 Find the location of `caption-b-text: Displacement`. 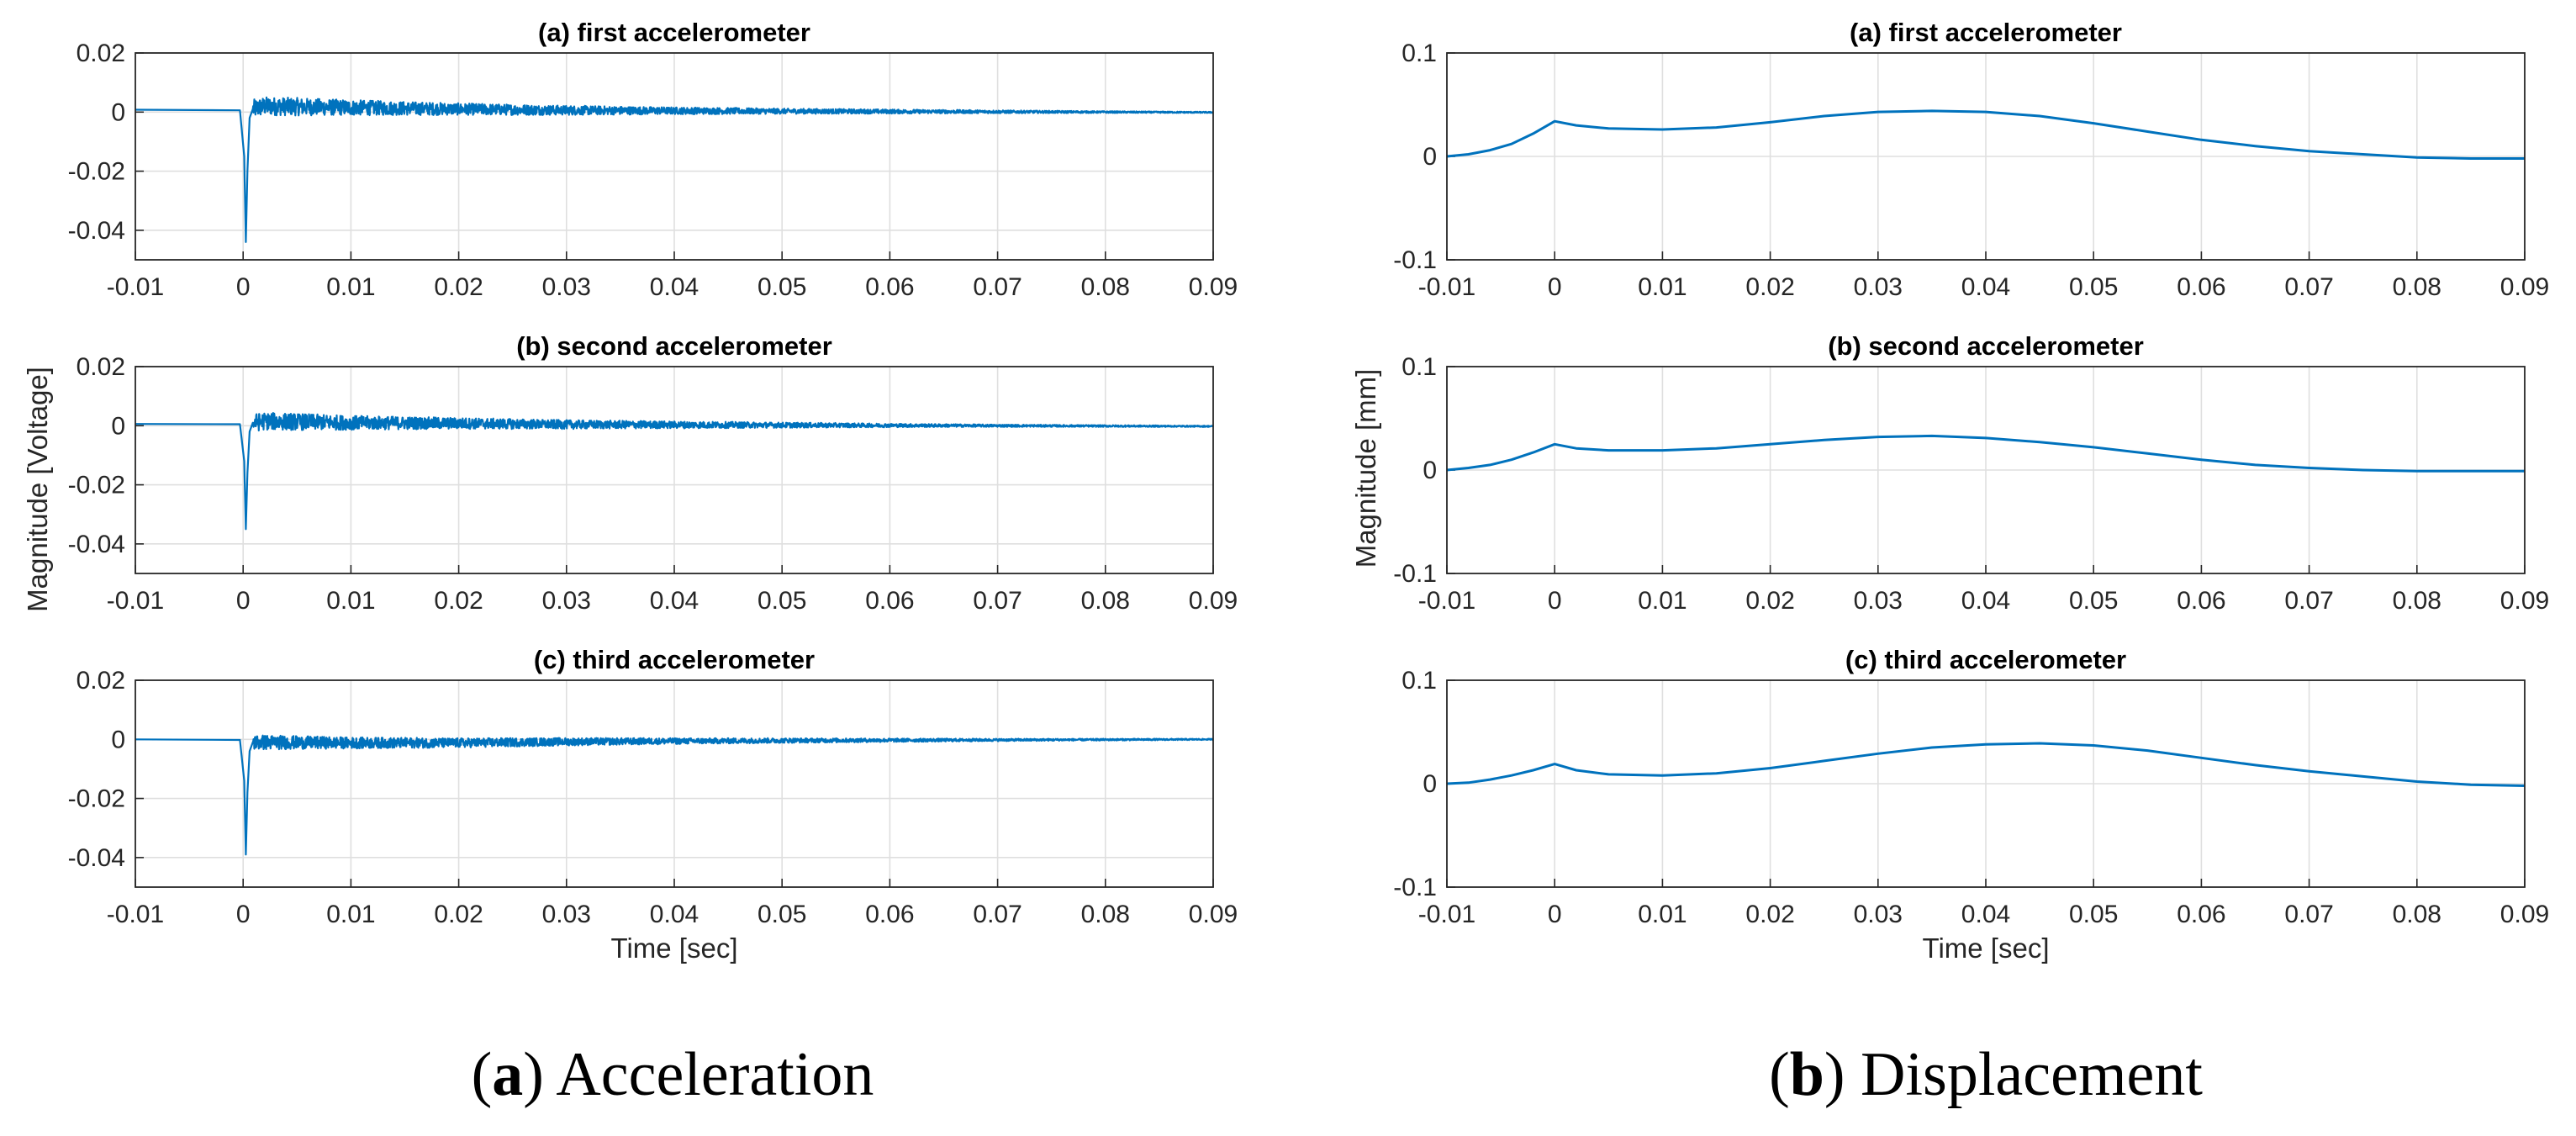

caption-b-text: Displacement is located at coordinates (2032, 1074).